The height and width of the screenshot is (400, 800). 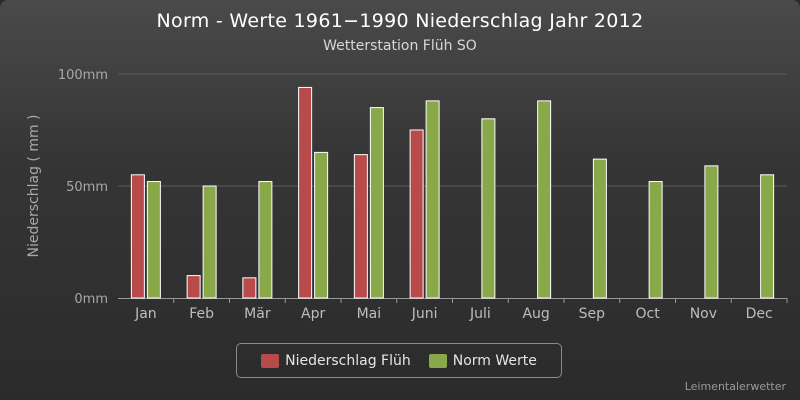 I want to click on x-tick-label-juli: Juli, so click(x=480, y=314).